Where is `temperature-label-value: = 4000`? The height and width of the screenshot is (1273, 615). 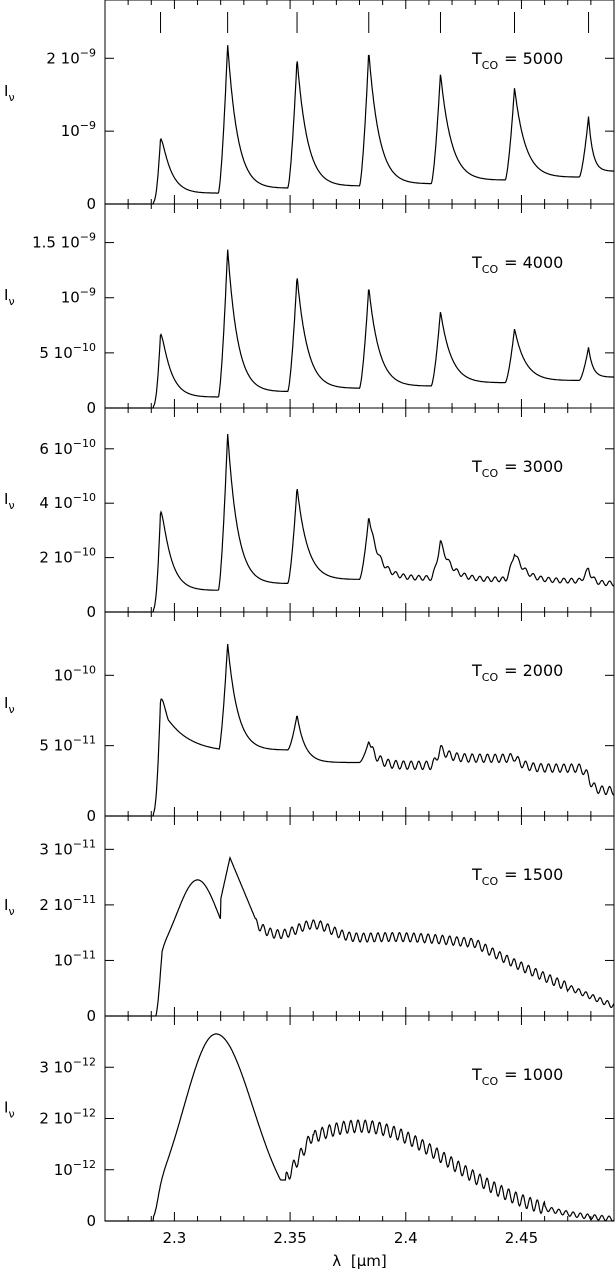 temperature-label-value: = 4000 is located at coordinates (533, 262).